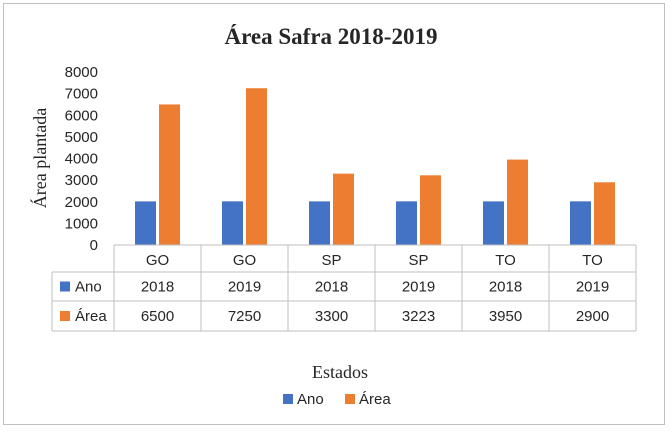 The image size is (671, 432). What do you see at coordinates (505, 316) in the screenshot?
I see `data-table-cell: 3950` at bounding box center [505, 316].